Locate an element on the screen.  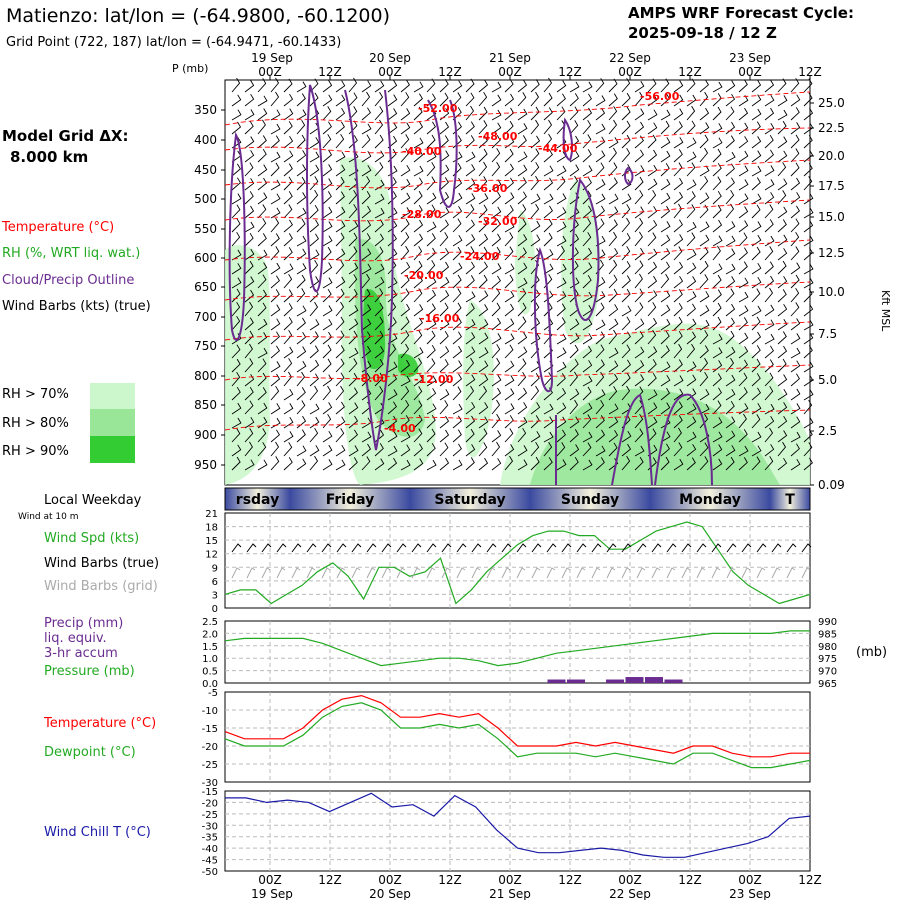
wind-speed-ytick-label: 6 is located at coordinates (215, 582).